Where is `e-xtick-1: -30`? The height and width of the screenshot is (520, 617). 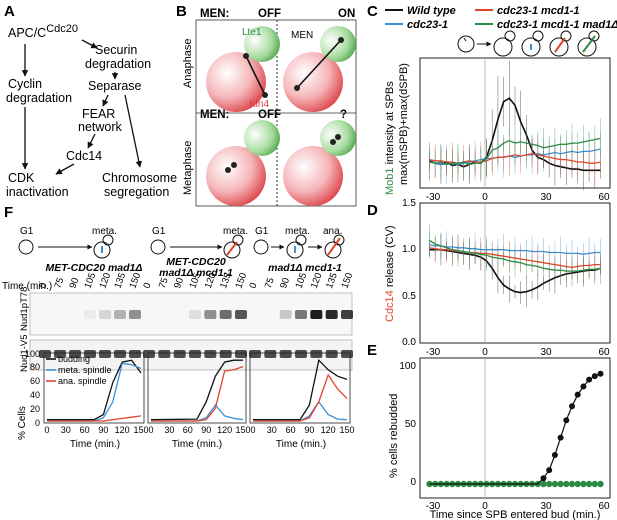
e-xtick-1: -30 is located at coordinates (433, 506).